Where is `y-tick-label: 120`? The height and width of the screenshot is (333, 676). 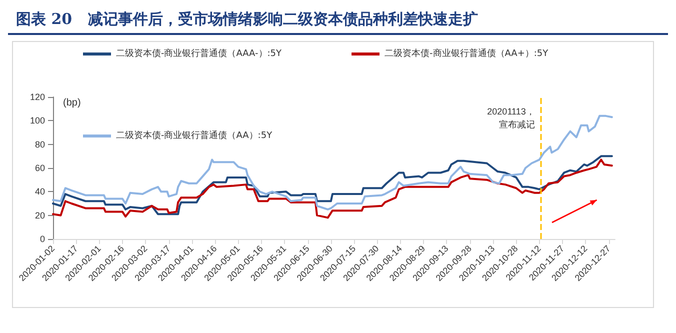
y-tick-label: 120 is located at coordinates (37, 97).